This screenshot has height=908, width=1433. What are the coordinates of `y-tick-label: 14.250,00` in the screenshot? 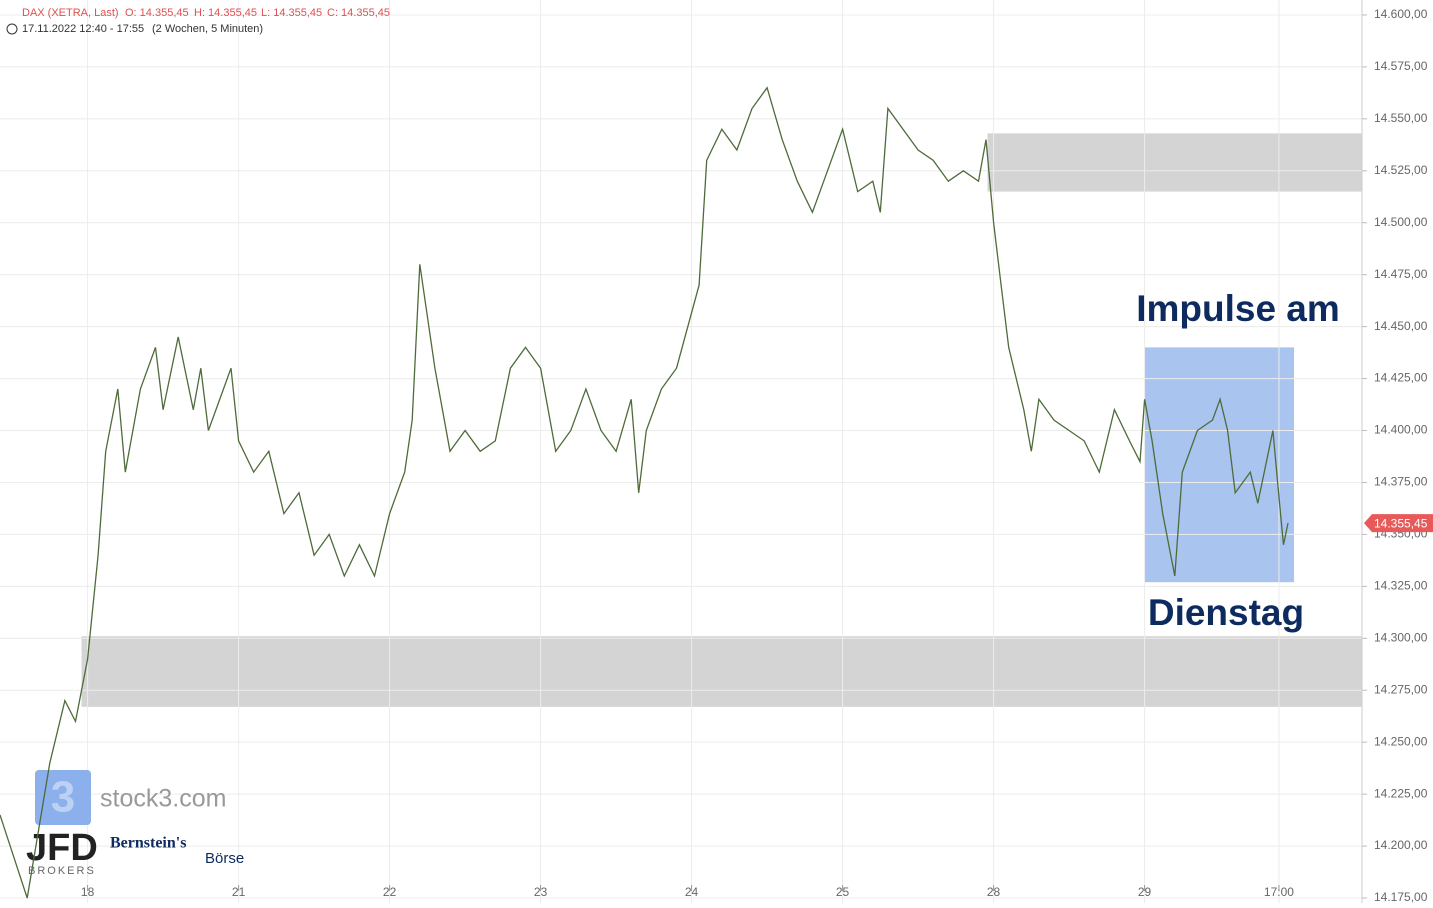 It's located at (1401, 741).